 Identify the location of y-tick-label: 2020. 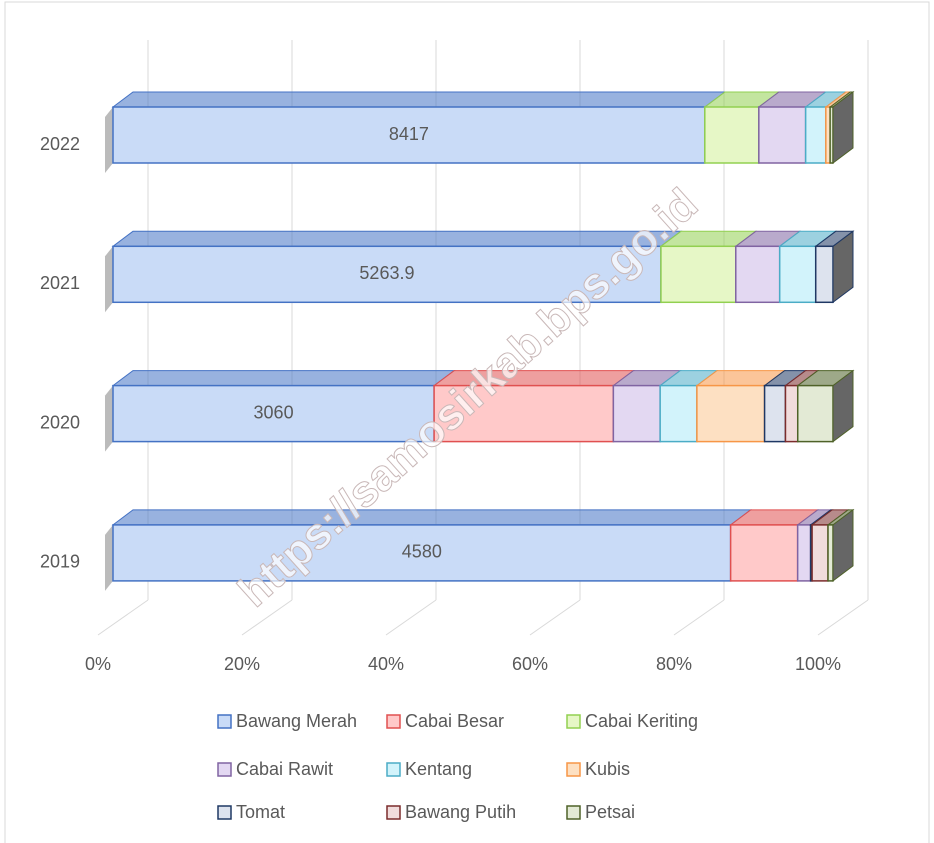
(60, 422).